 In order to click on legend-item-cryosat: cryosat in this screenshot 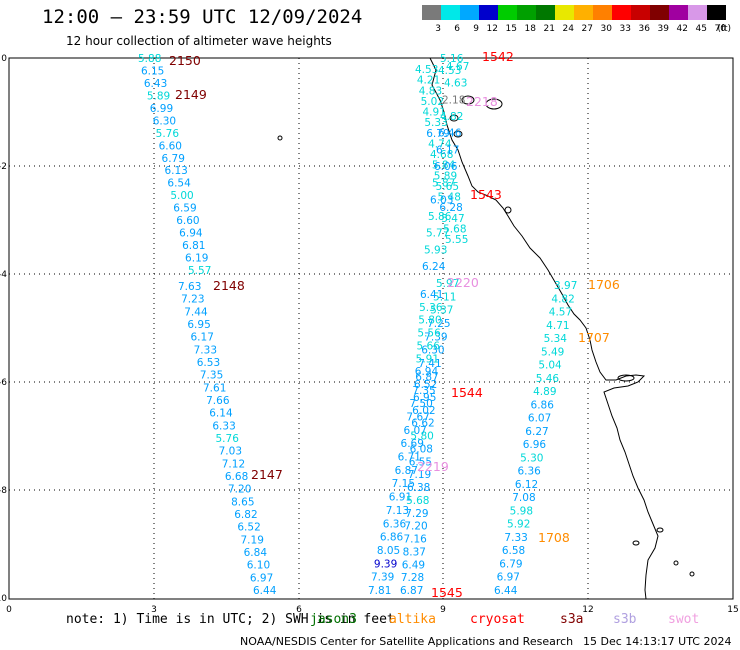, I will do `click(497, 619)`.